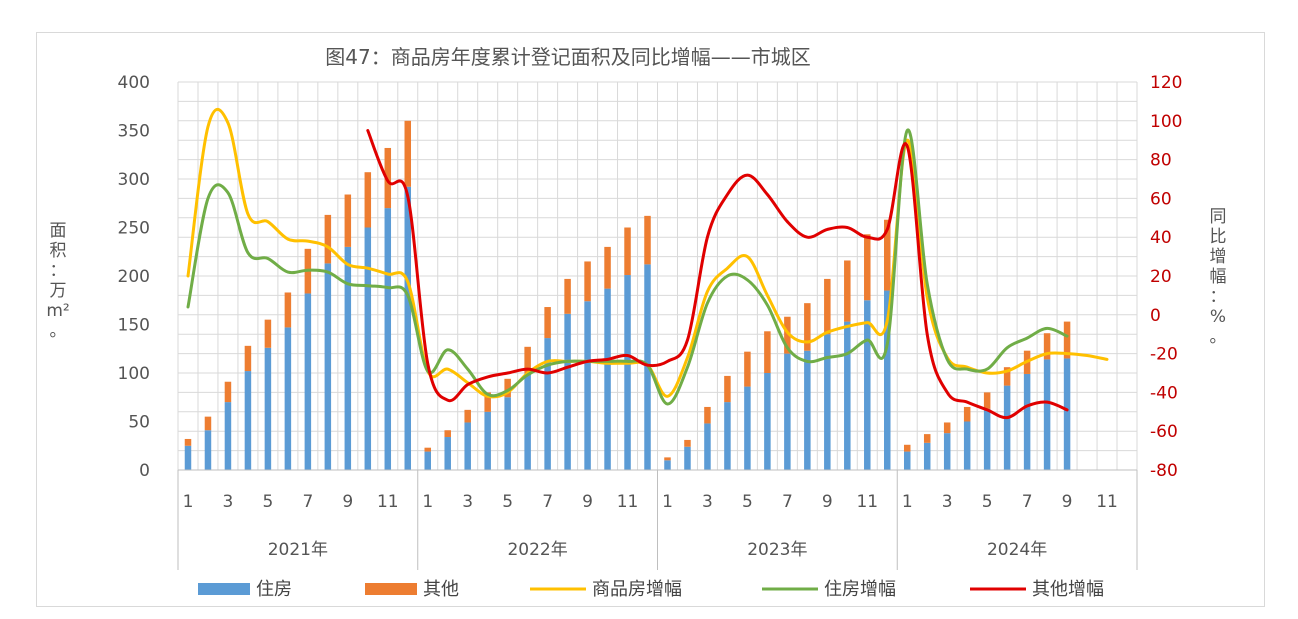 Image resolution: width=1298 pixels, height=619 pixels. What do you see at coordinates (1218, 257) in the screenshot?
I see `y2-axis-label-char: 增` at bounding box center [1218, 257].